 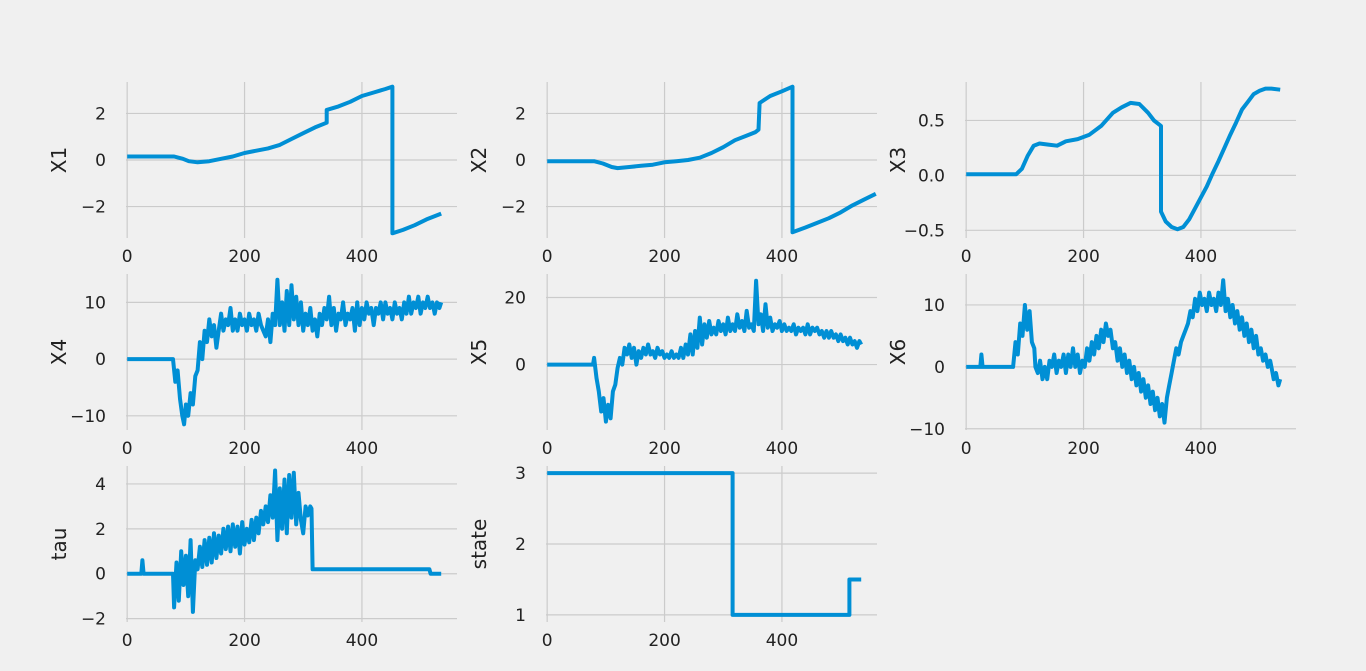 I want to click on subplot-x2: 0 200 400 2 0 −2 X2, so click(x=672, y=174).